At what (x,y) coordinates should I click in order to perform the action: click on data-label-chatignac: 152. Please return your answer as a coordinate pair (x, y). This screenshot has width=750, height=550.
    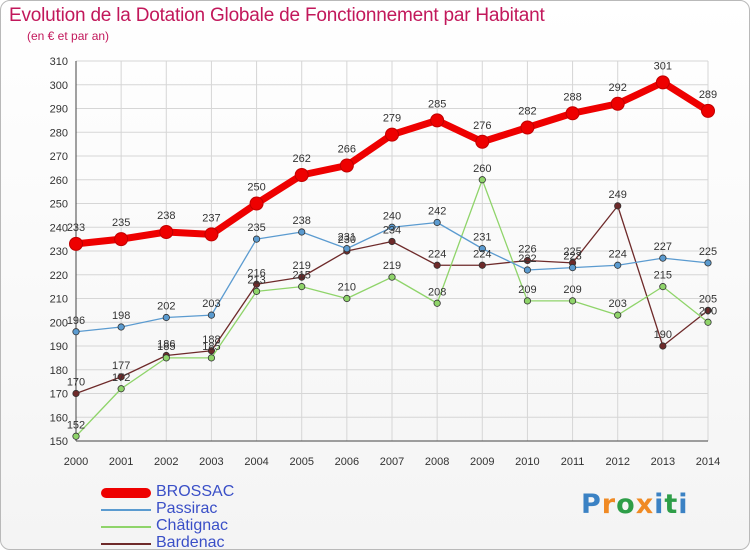
    Looking at the image, I should click on (76, 425).